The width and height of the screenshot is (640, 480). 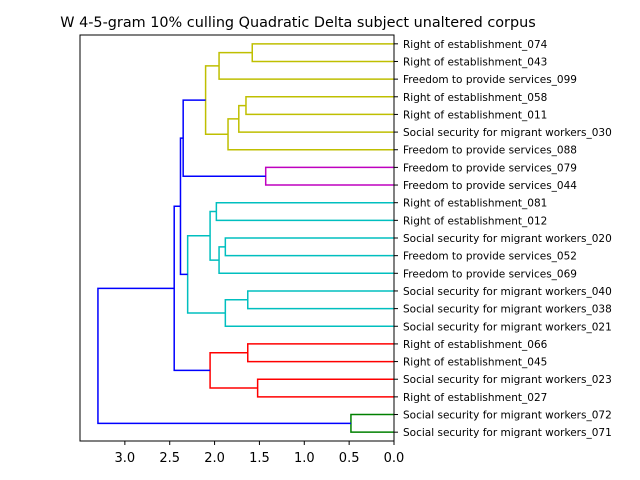 I want to click on leaf-label: Right of establishment_081, so click(x=475, y=204).